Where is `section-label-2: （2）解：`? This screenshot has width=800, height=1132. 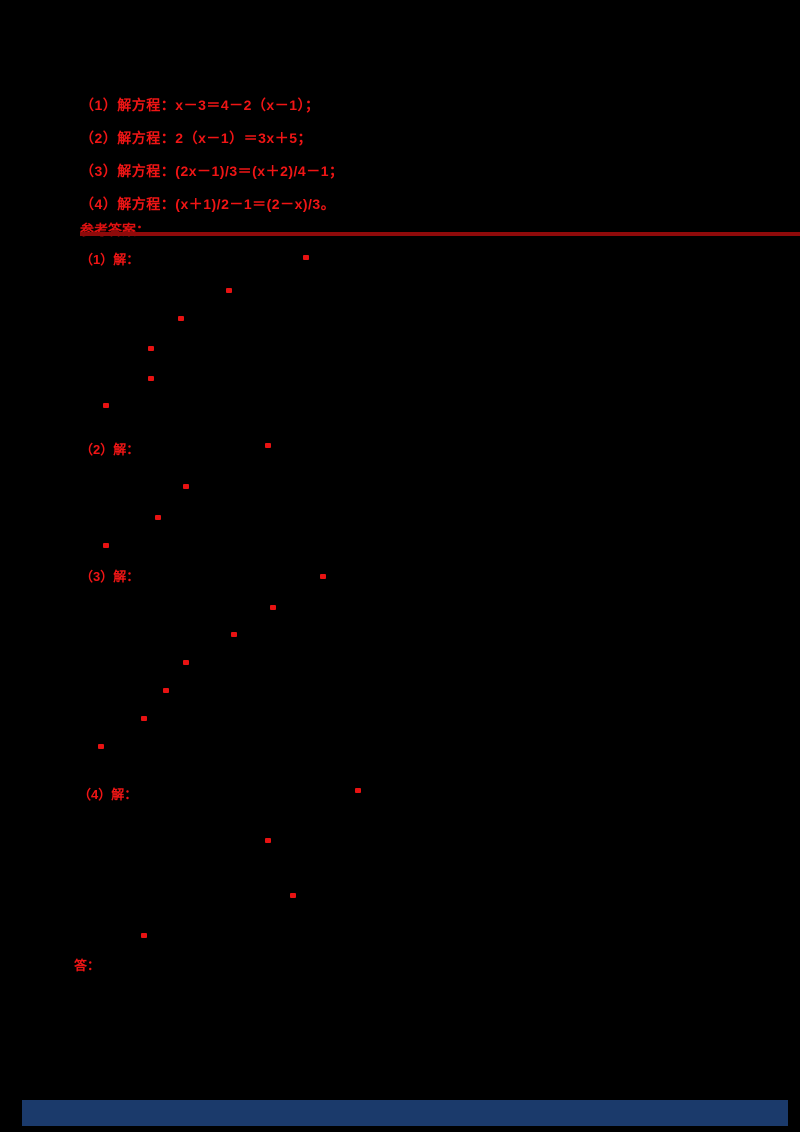
section-label-2: （2）解： is located at coordinates (110, 449).